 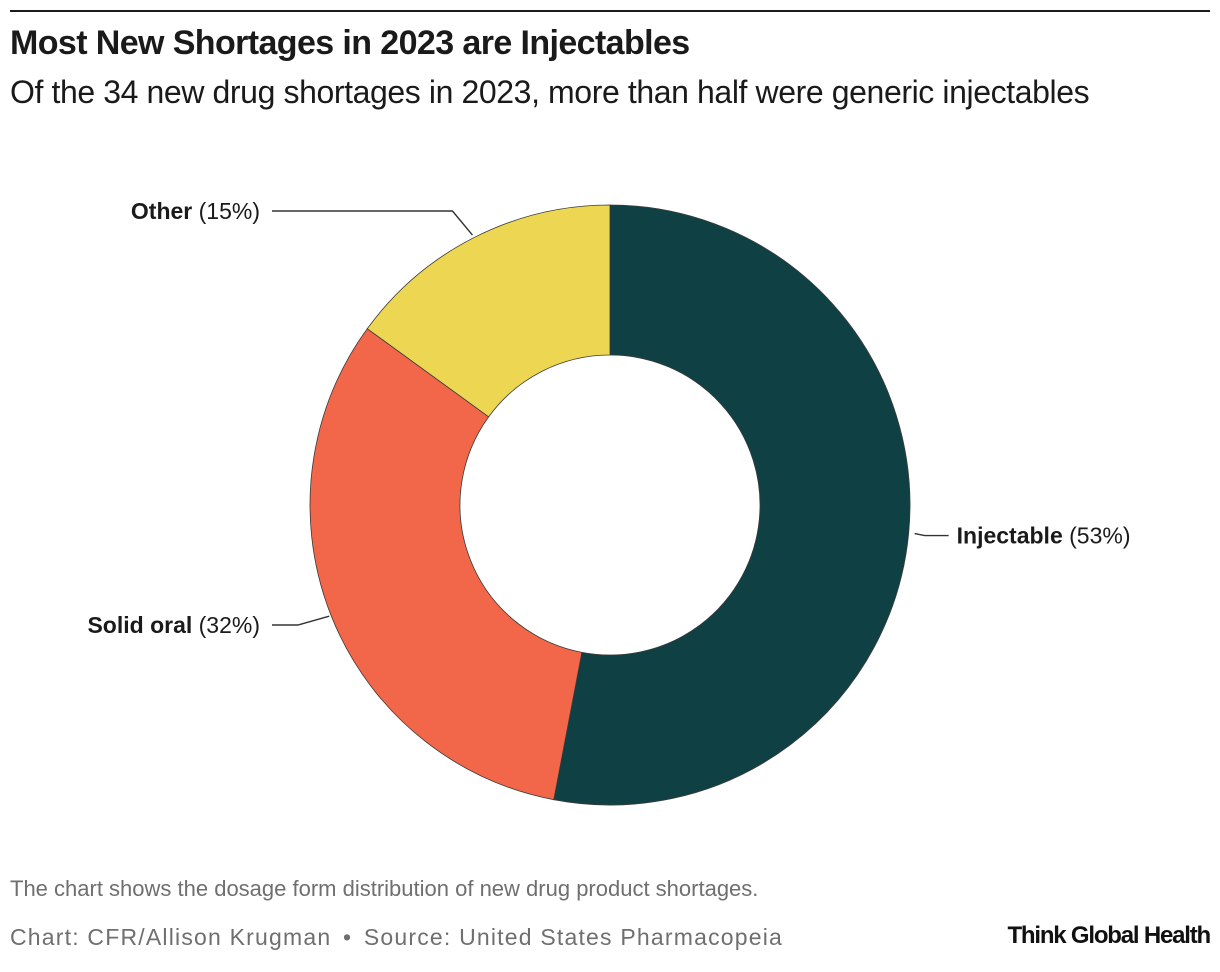 I want to click on slice-label-solid-oral: Solid oral (32%), so click(x=173, y=625).